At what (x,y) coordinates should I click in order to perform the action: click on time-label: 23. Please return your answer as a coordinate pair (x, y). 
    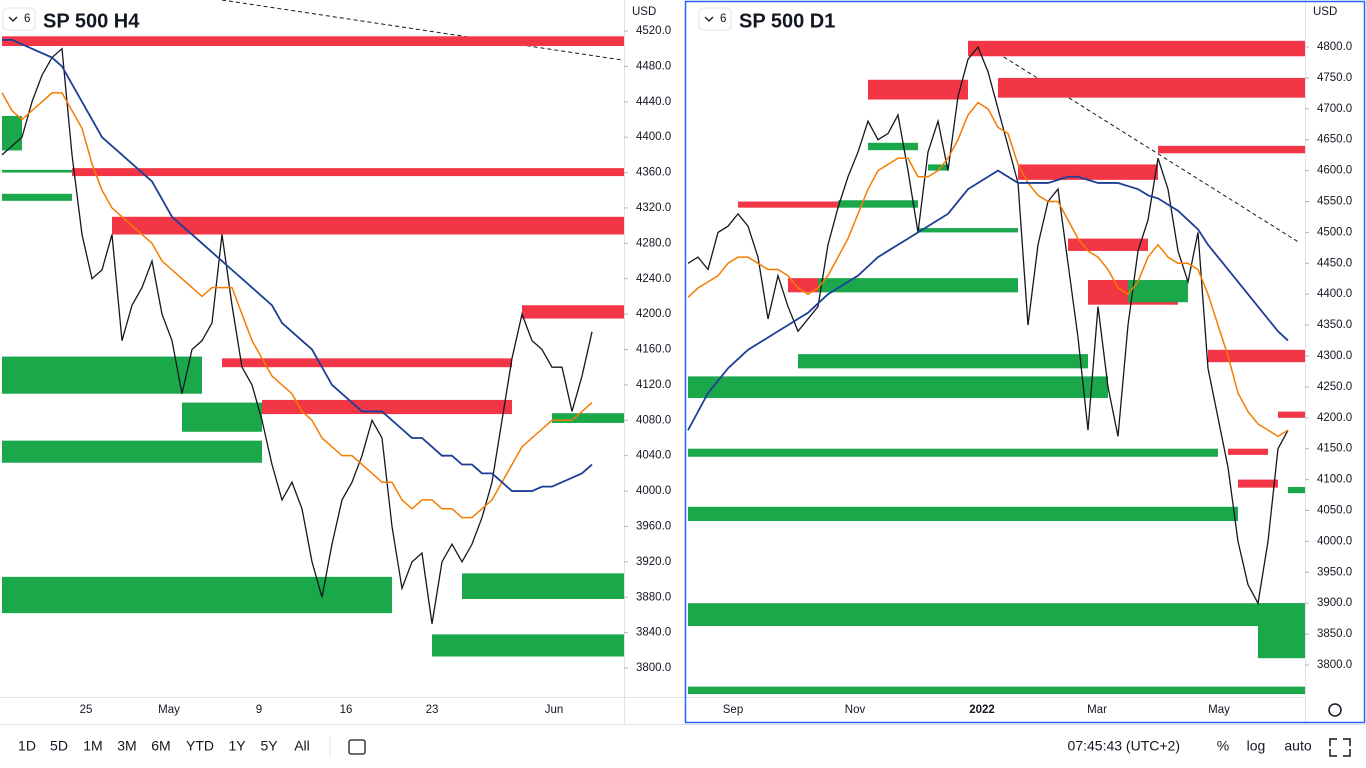
    Looking at the image, I should click on (432, 710).